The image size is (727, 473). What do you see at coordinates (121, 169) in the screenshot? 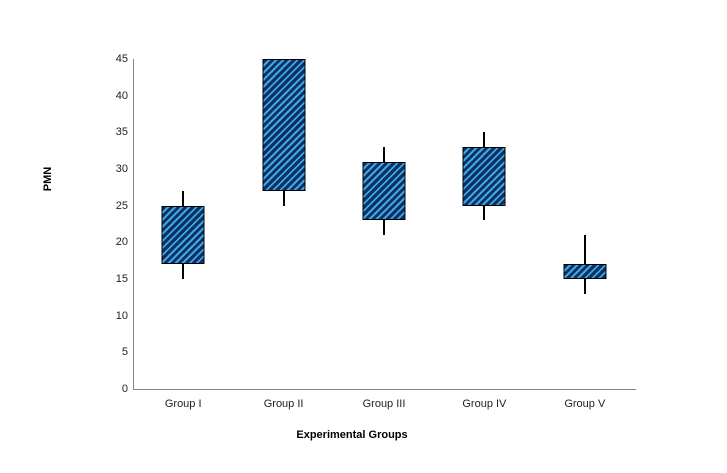
I see `y-tick-label: 30` at bounding box center [121, 169].